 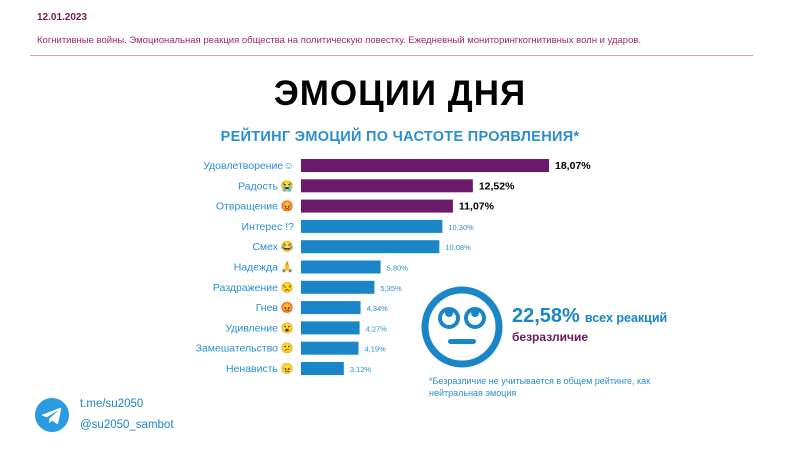 I want to click on chart-title: РЕЙТИНГ ЭМОЦИЙ ПО ЧАСТОТЕ ПРОЯВЛЕНИЯ*, so click(x=400, y=137).